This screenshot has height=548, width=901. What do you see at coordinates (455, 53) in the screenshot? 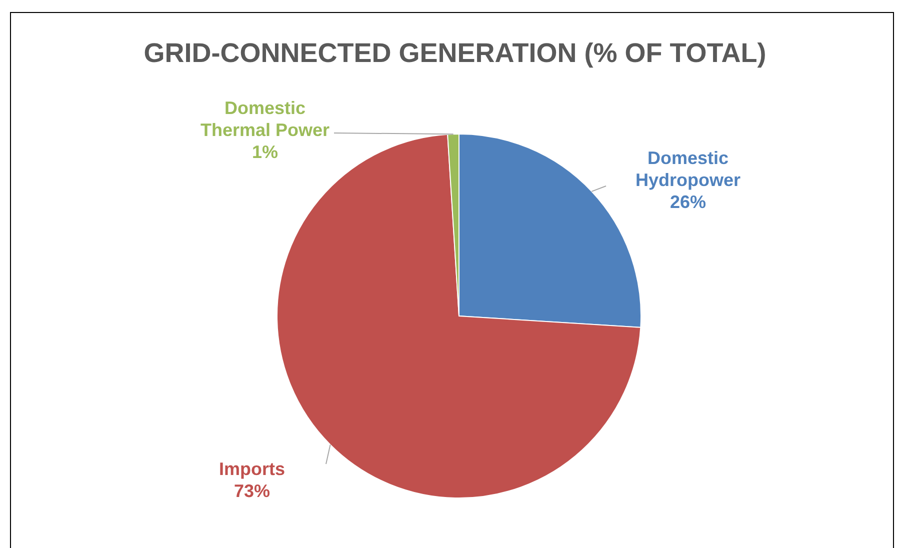
I see `chart-title: GRID-CONNECTED GENERATION (% OF TOTAL)` at bounding box center [455, 53].